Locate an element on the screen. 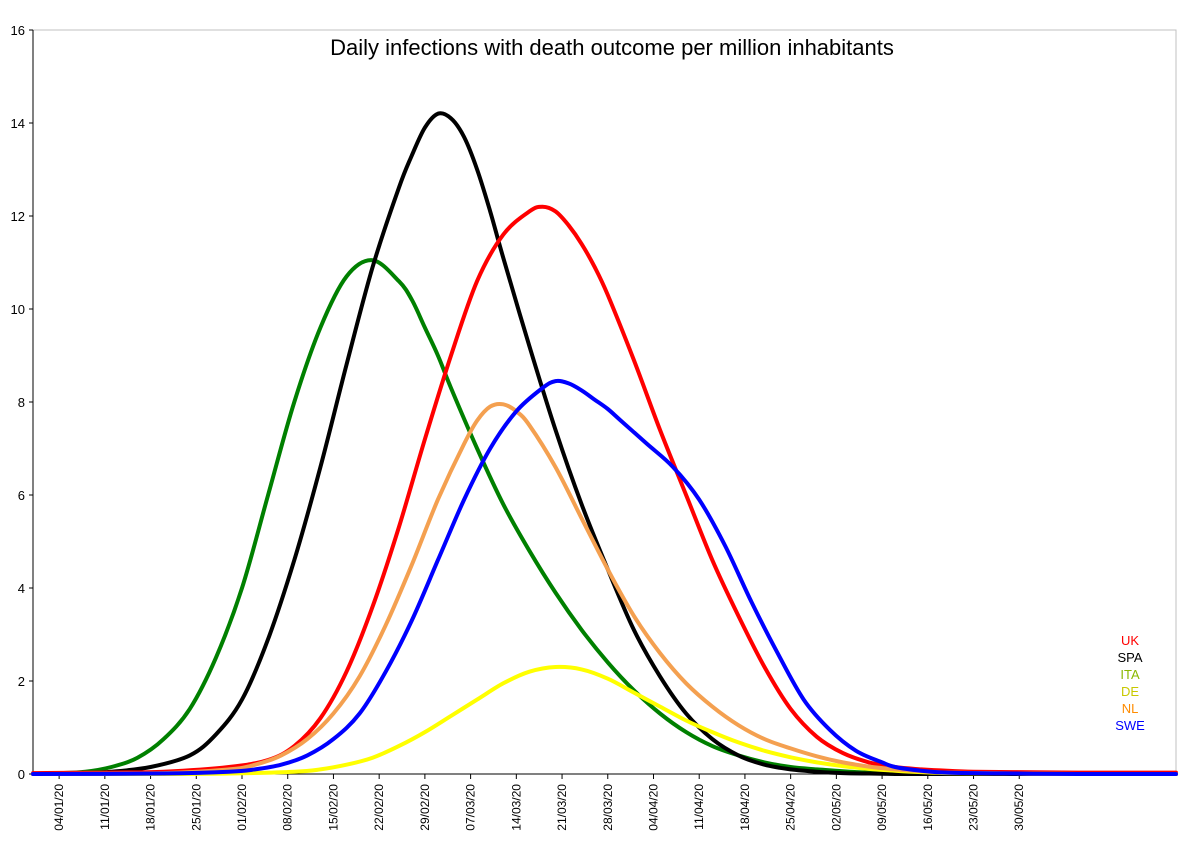 The height and width of the screenshot is (860, 1200). x-tick-label: 21/03/20 is located at coordinates (562, 807).